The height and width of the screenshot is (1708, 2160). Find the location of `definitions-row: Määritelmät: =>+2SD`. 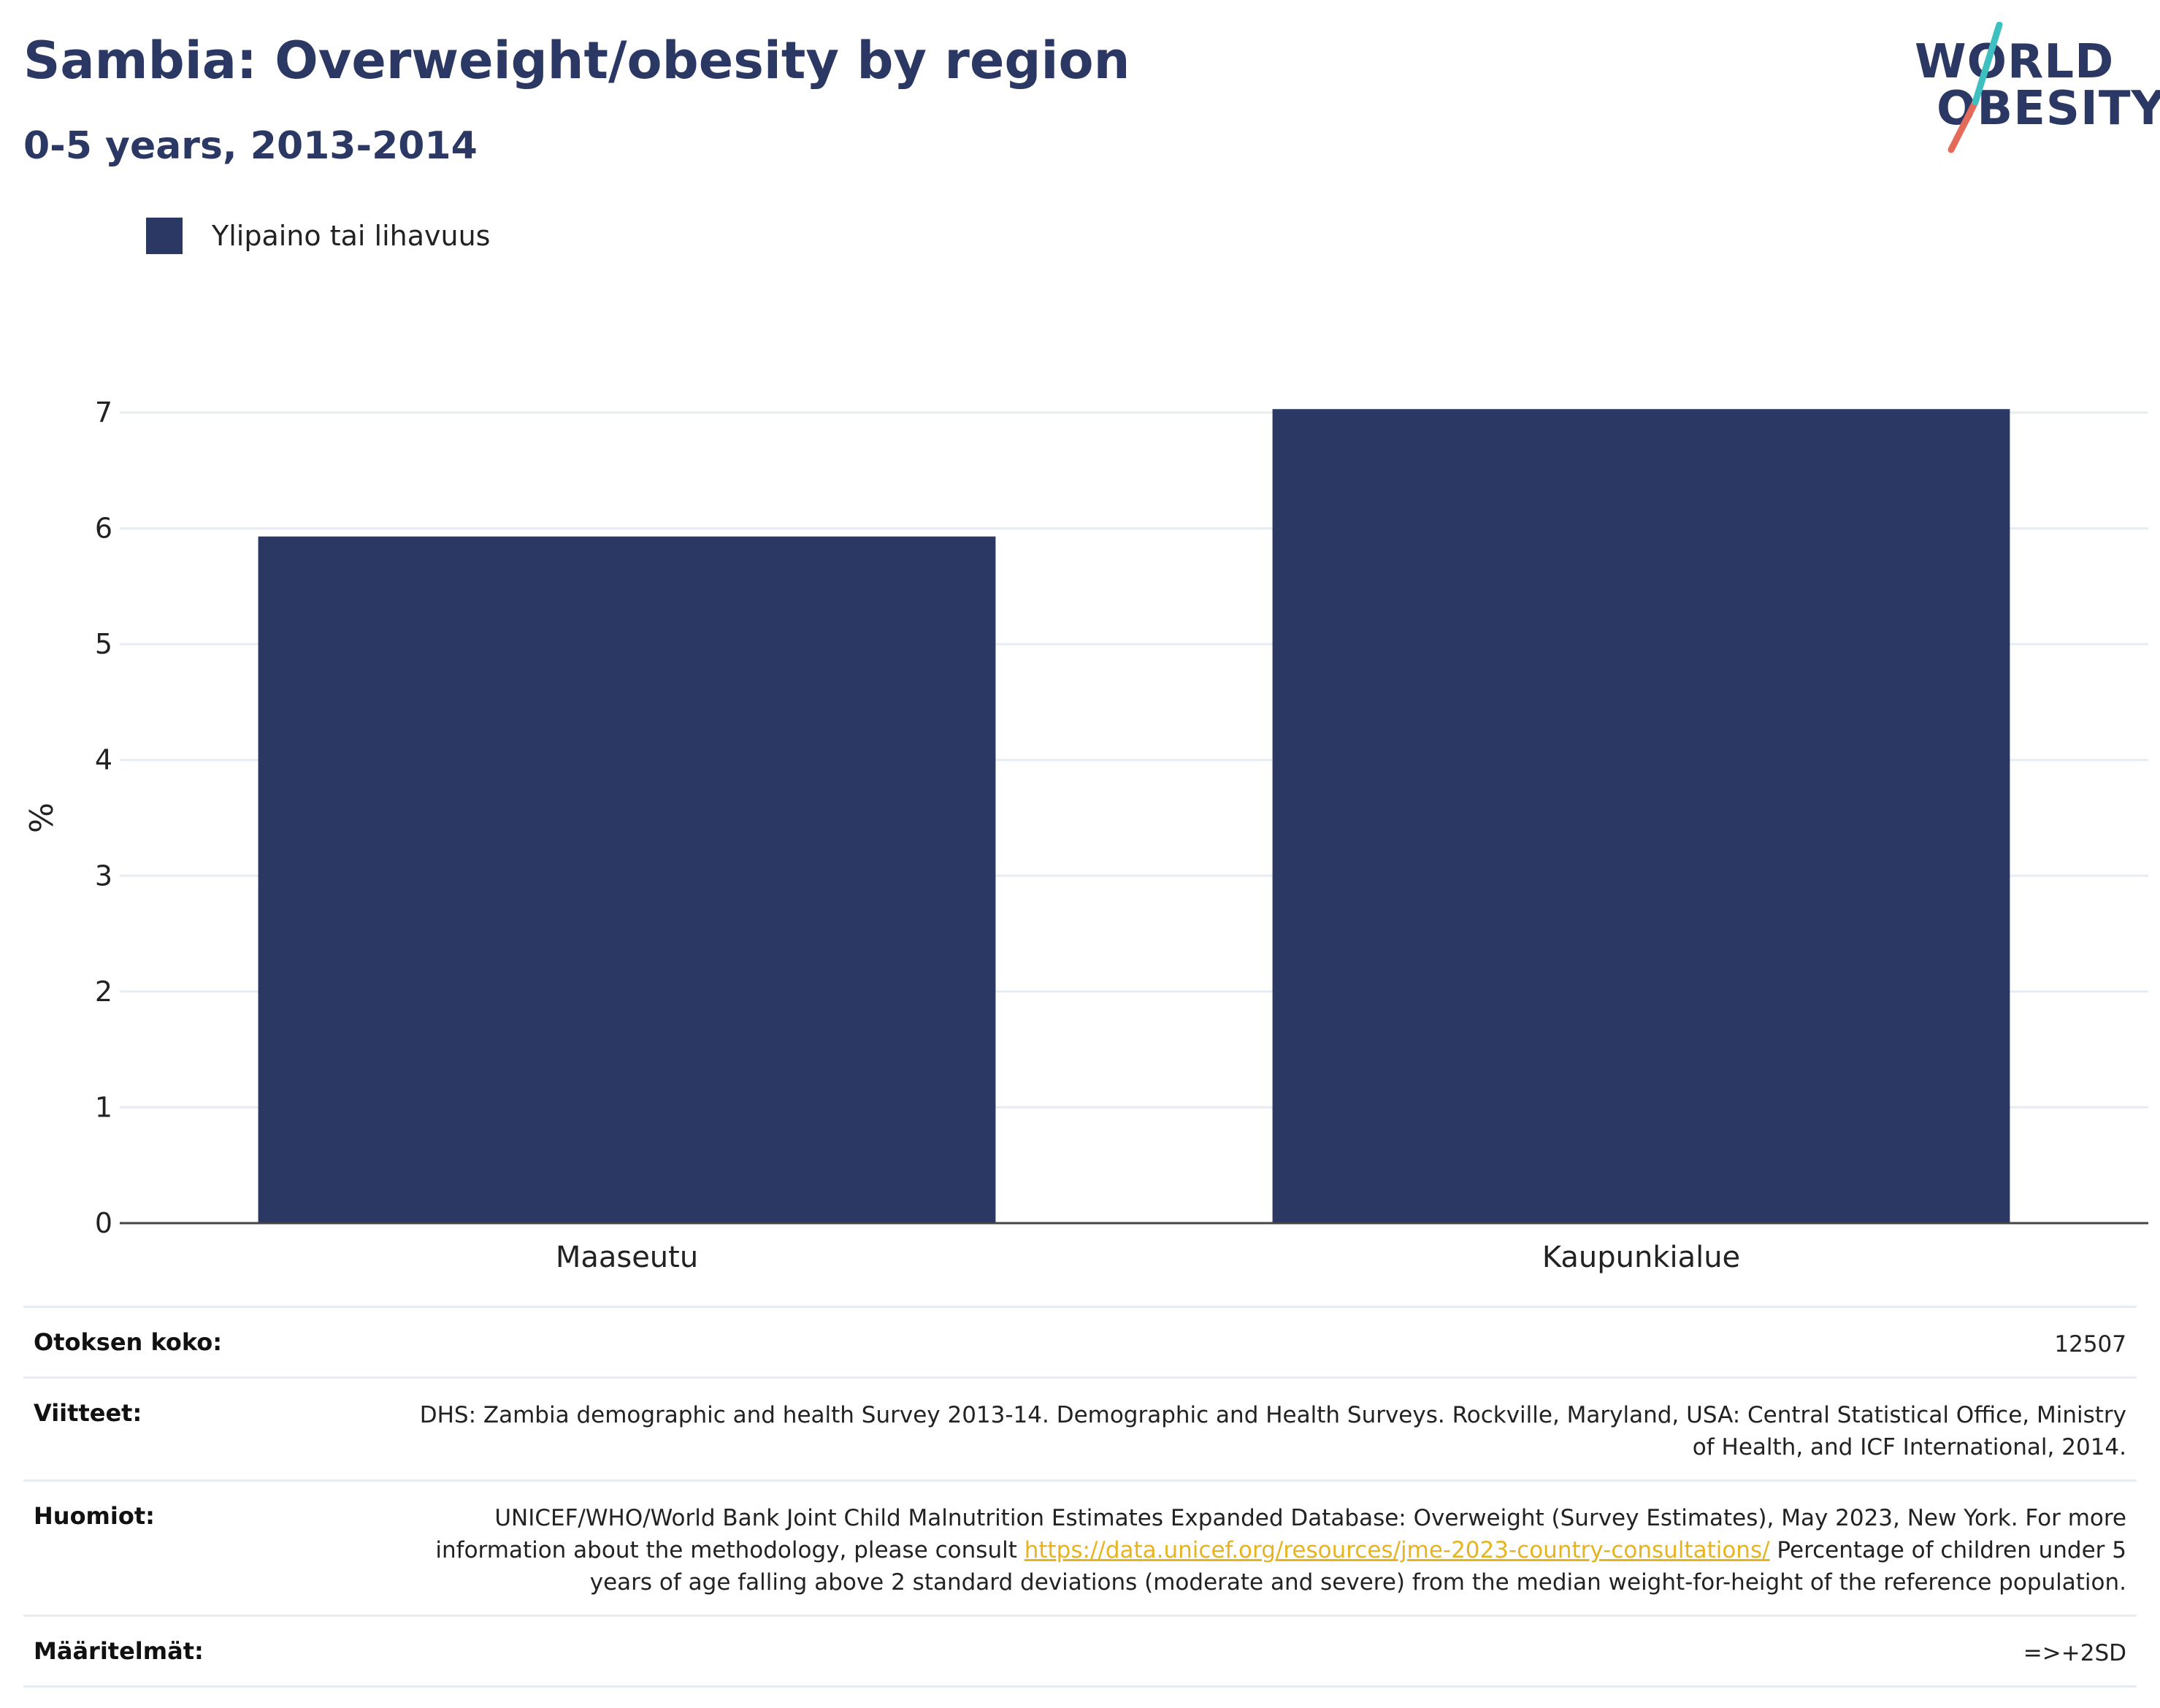

definitions-row: Määritelmät: =>+2SD is located at coordinates (1080, 1651).